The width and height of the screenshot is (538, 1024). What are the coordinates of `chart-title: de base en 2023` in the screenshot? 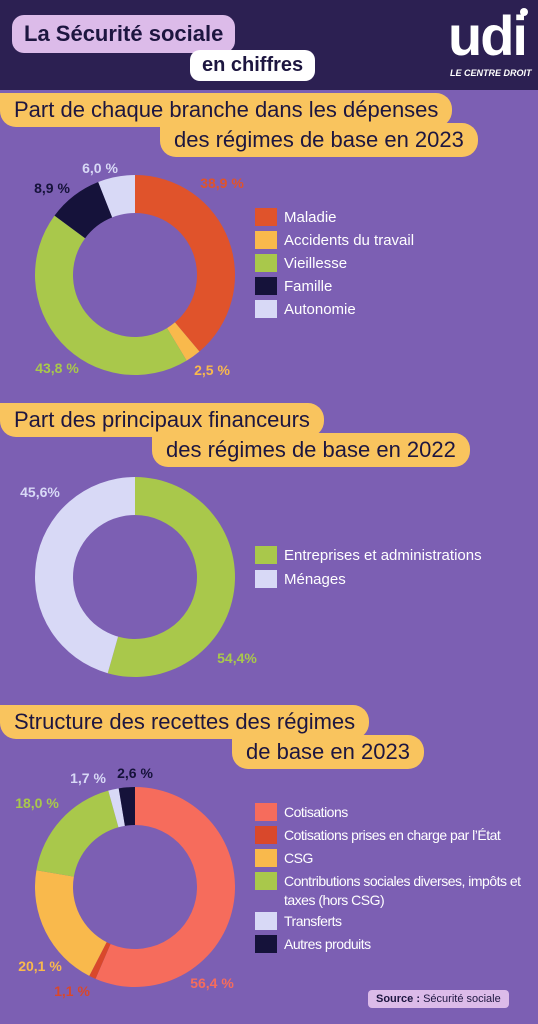 It's located at (328, 752).